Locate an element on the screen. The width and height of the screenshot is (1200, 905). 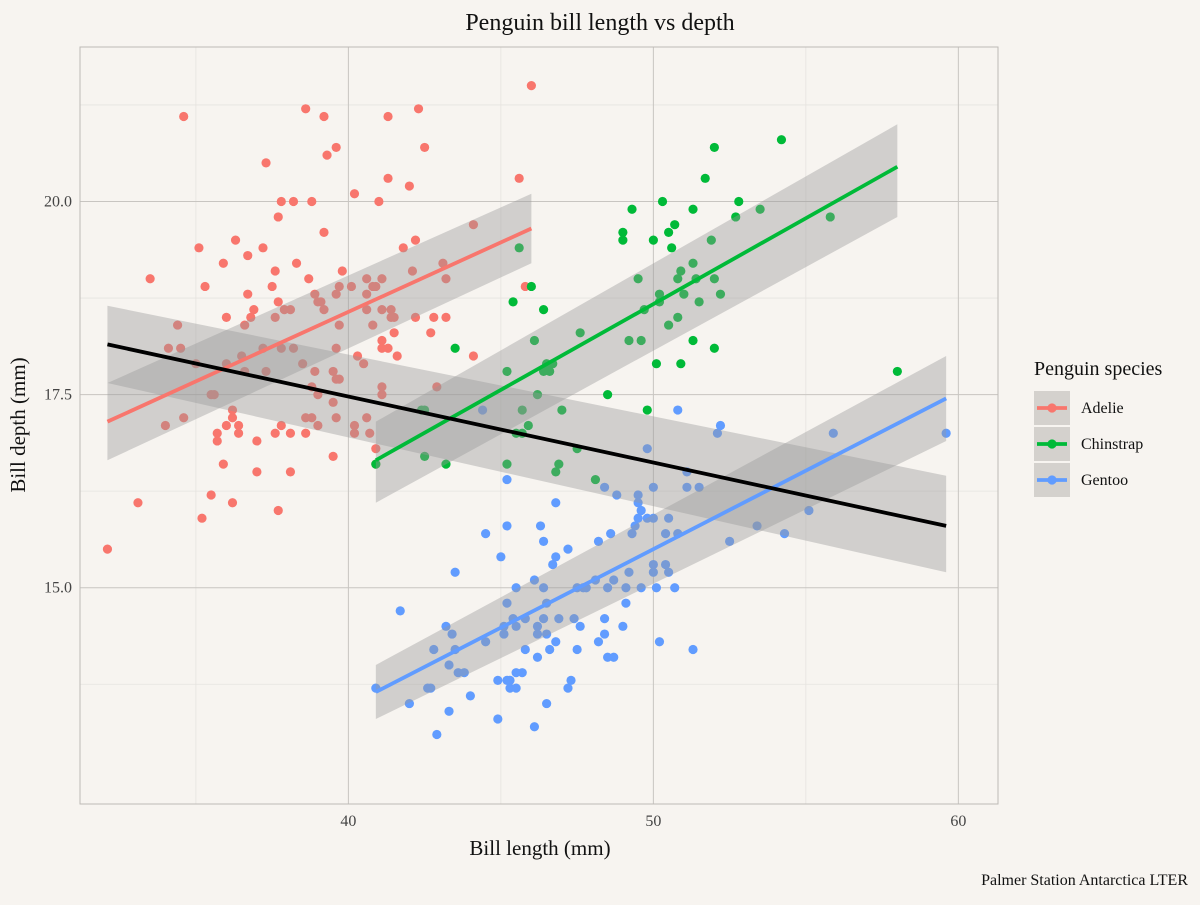
regression-line-chinstrap is located at coordinates (636, 313).